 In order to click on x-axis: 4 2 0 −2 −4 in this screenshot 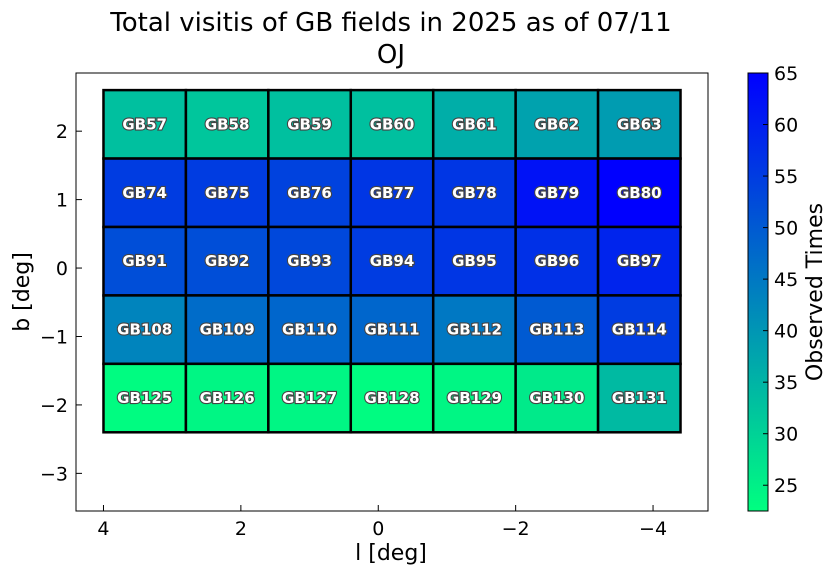, I will do `click(382, 522)`.